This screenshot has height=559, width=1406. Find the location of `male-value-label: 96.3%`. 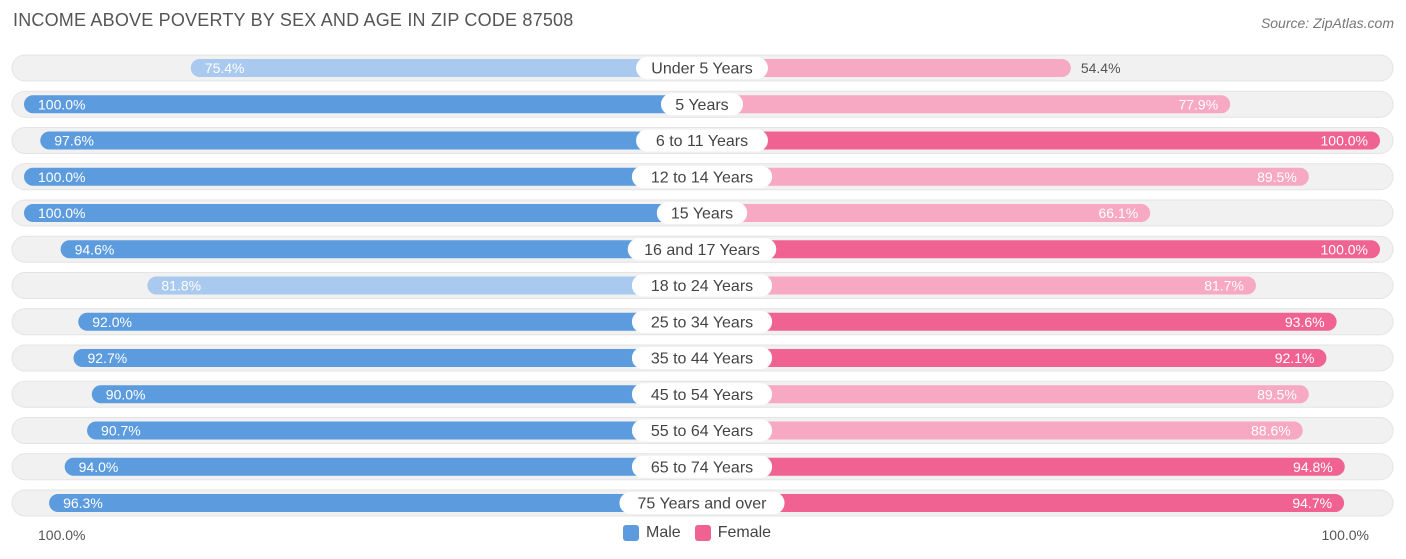

male-value-label: 96.3% is located at coordinates (83, 503).